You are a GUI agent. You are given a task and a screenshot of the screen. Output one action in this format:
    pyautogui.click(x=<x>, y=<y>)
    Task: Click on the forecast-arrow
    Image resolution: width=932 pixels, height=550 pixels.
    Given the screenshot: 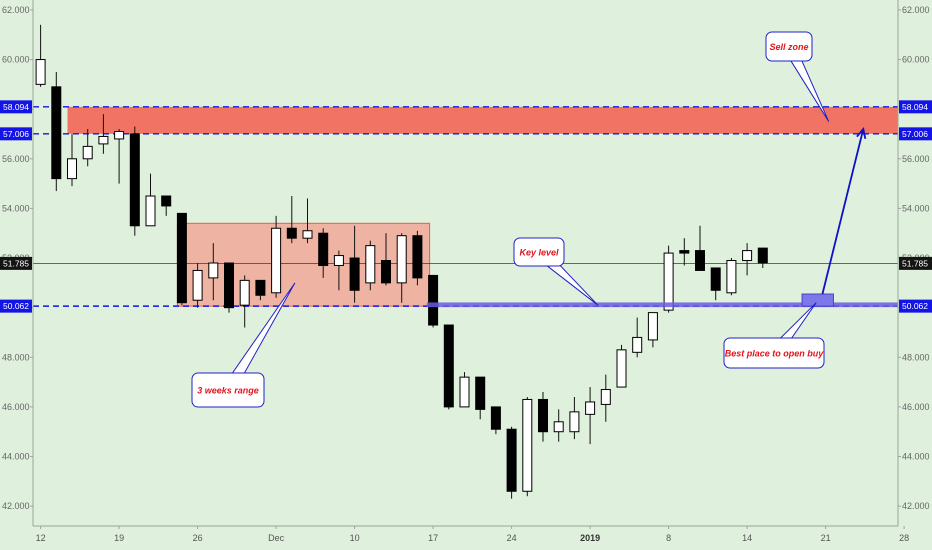 What is the action you would take?
    pyautogui.click(x=843, y=211)
    